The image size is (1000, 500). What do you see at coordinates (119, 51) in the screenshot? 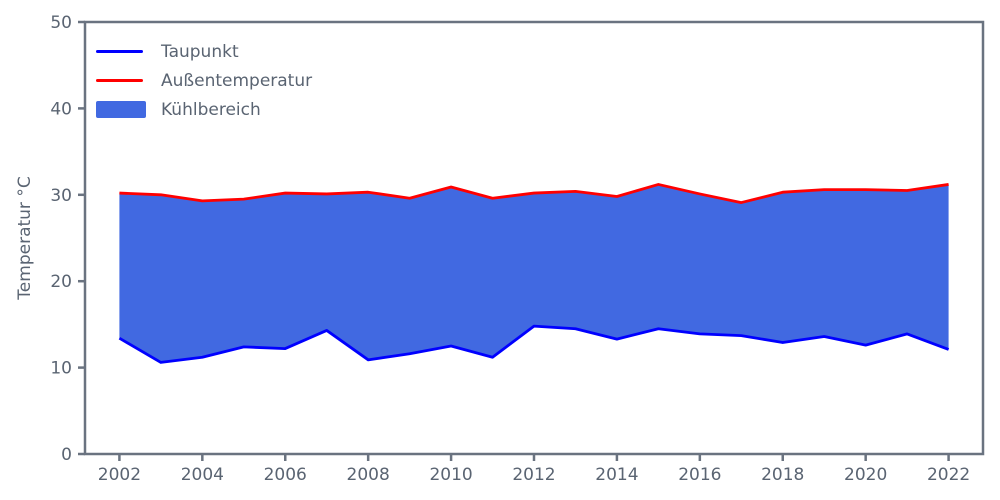
I see `taupunkt-line-swatch` at bounding box center [119, 51].